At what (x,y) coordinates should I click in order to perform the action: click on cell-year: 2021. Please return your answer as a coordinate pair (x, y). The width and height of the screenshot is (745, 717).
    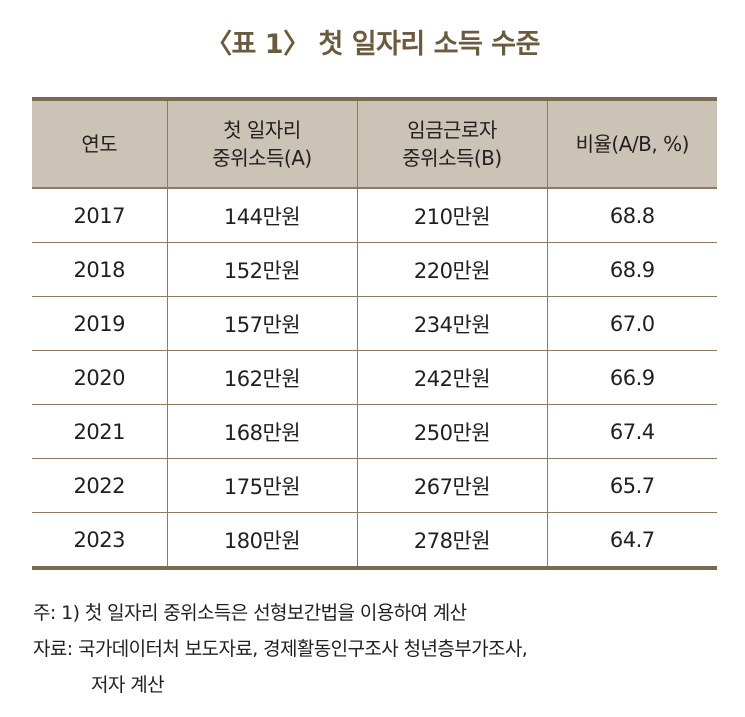
    Looking at the image, I should click on (100, 431).